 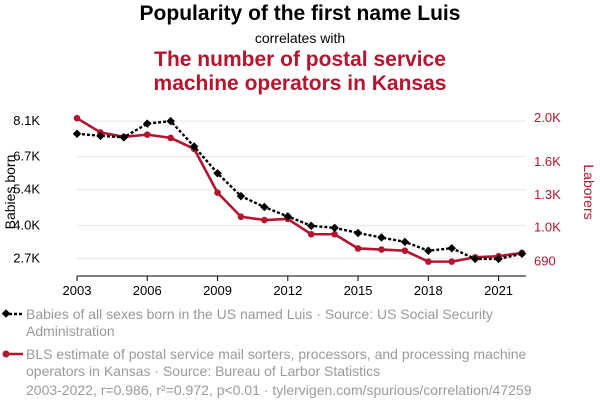 I want to click on y-tick-label-left: 4.0K, so click(x=26, y=224).